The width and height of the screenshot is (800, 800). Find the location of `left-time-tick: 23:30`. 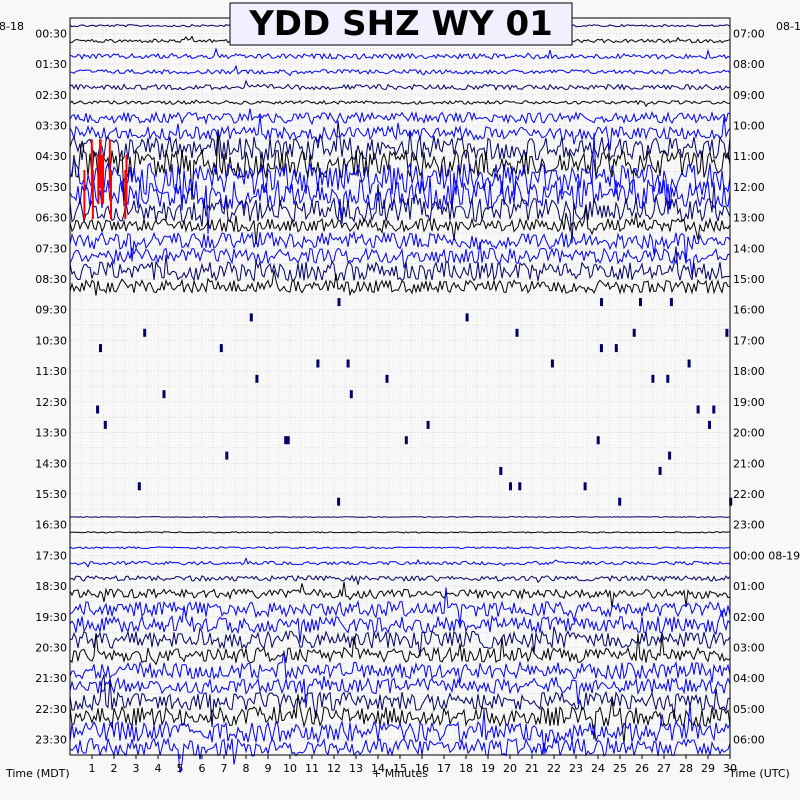

left-time-tick: 23:30 is located at coordinates (51, 740).